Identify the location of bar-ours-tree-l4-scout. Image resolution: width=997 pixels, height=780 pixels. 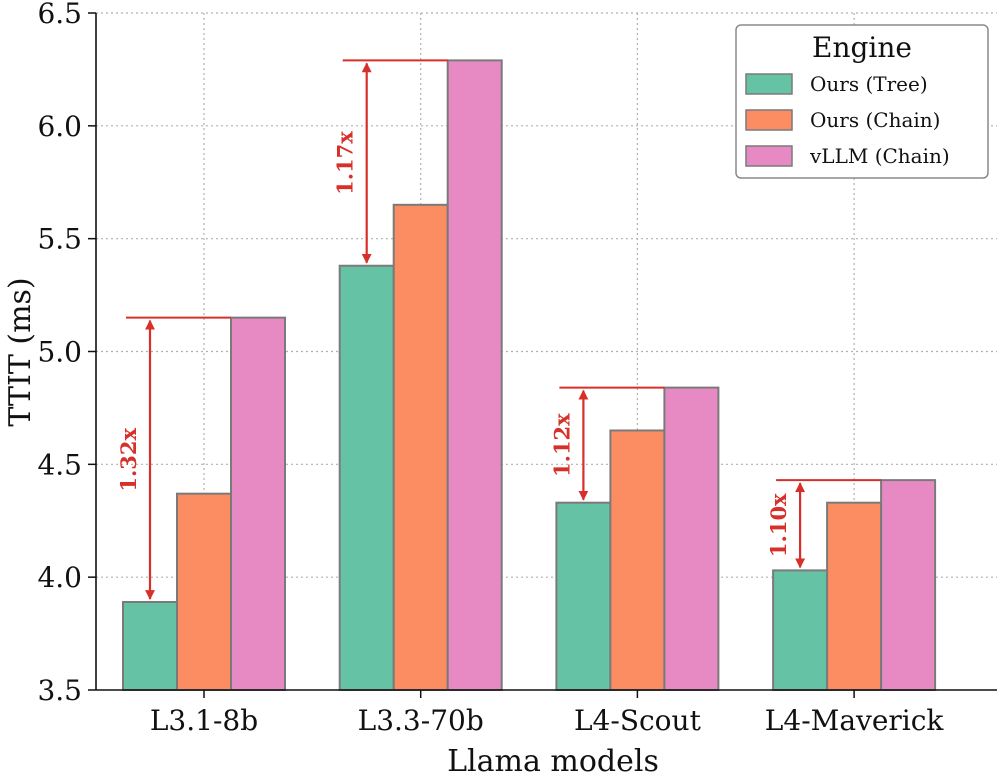
(583, 596).